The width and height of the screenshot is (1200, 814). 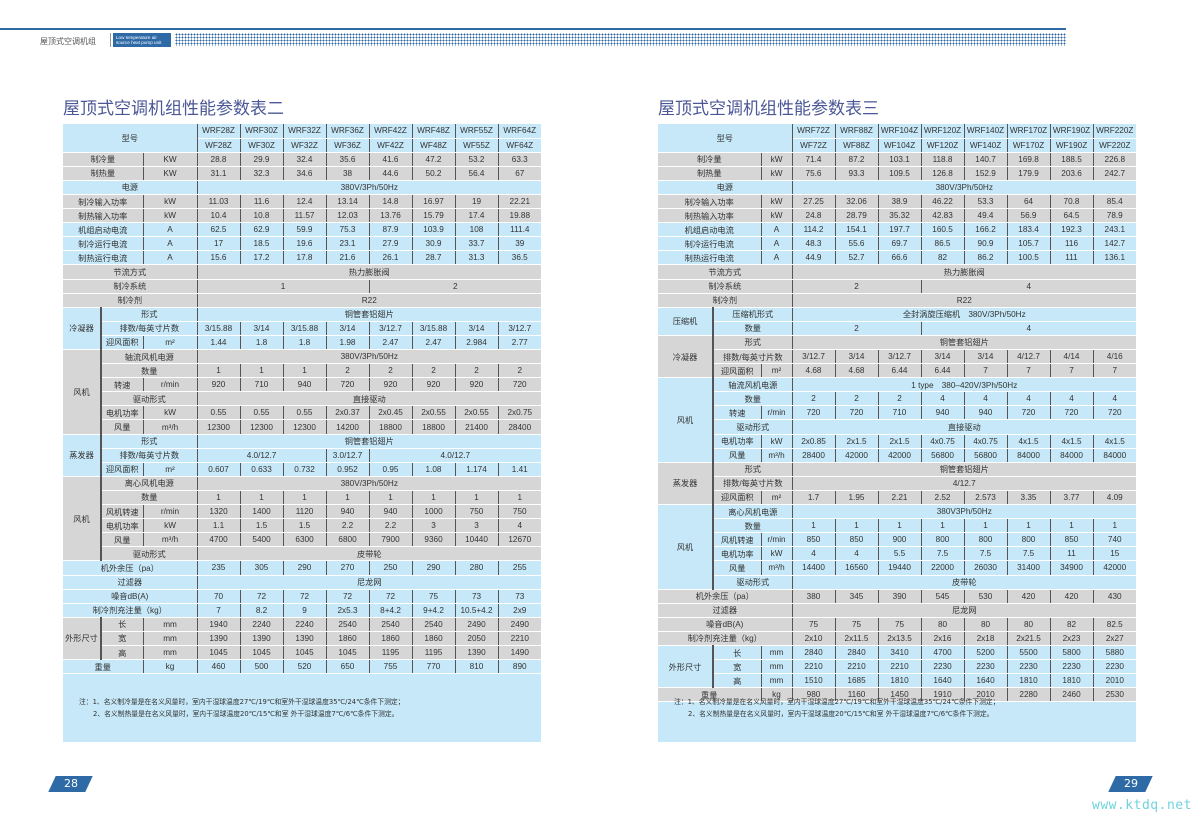 I want to click on value-cell: 255, so click(x=520, y=568).